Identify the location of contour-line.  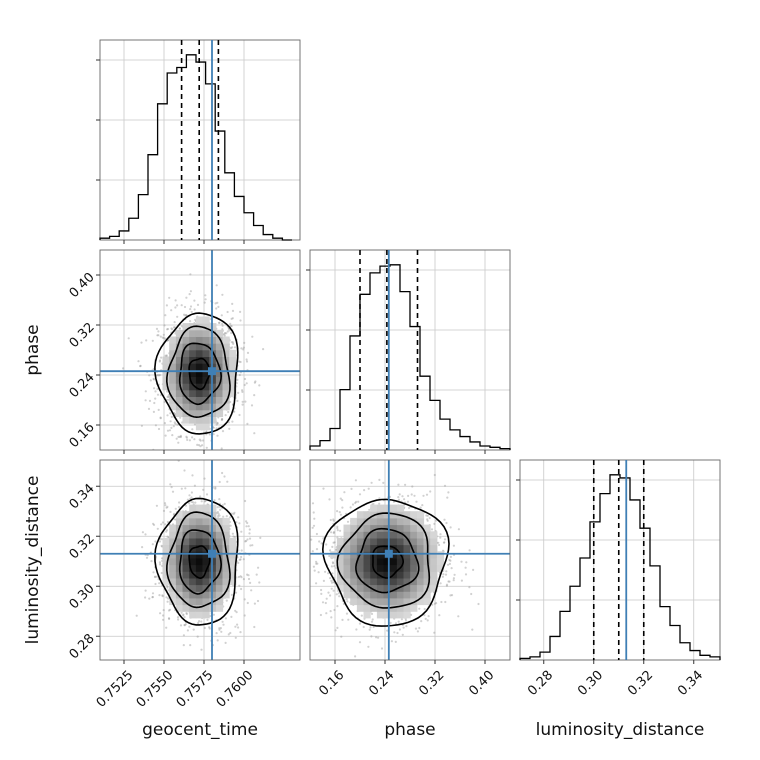
(200, 562).